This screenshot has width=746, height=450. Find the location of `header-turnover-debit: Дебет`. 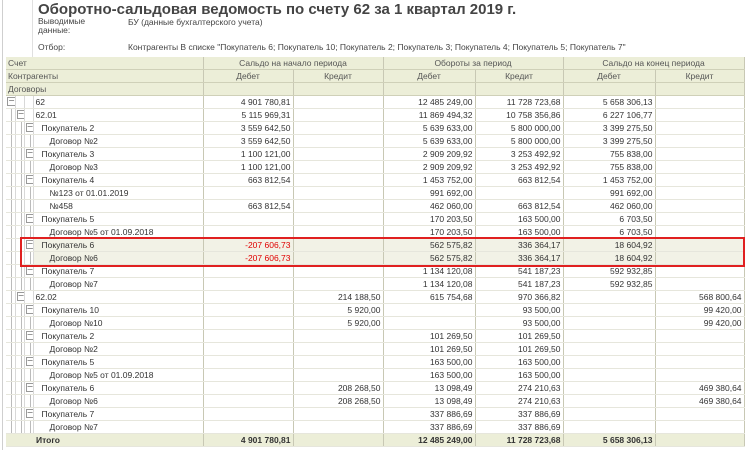

header-turnover-debit: Дебет is located at coordinates (429, 76).